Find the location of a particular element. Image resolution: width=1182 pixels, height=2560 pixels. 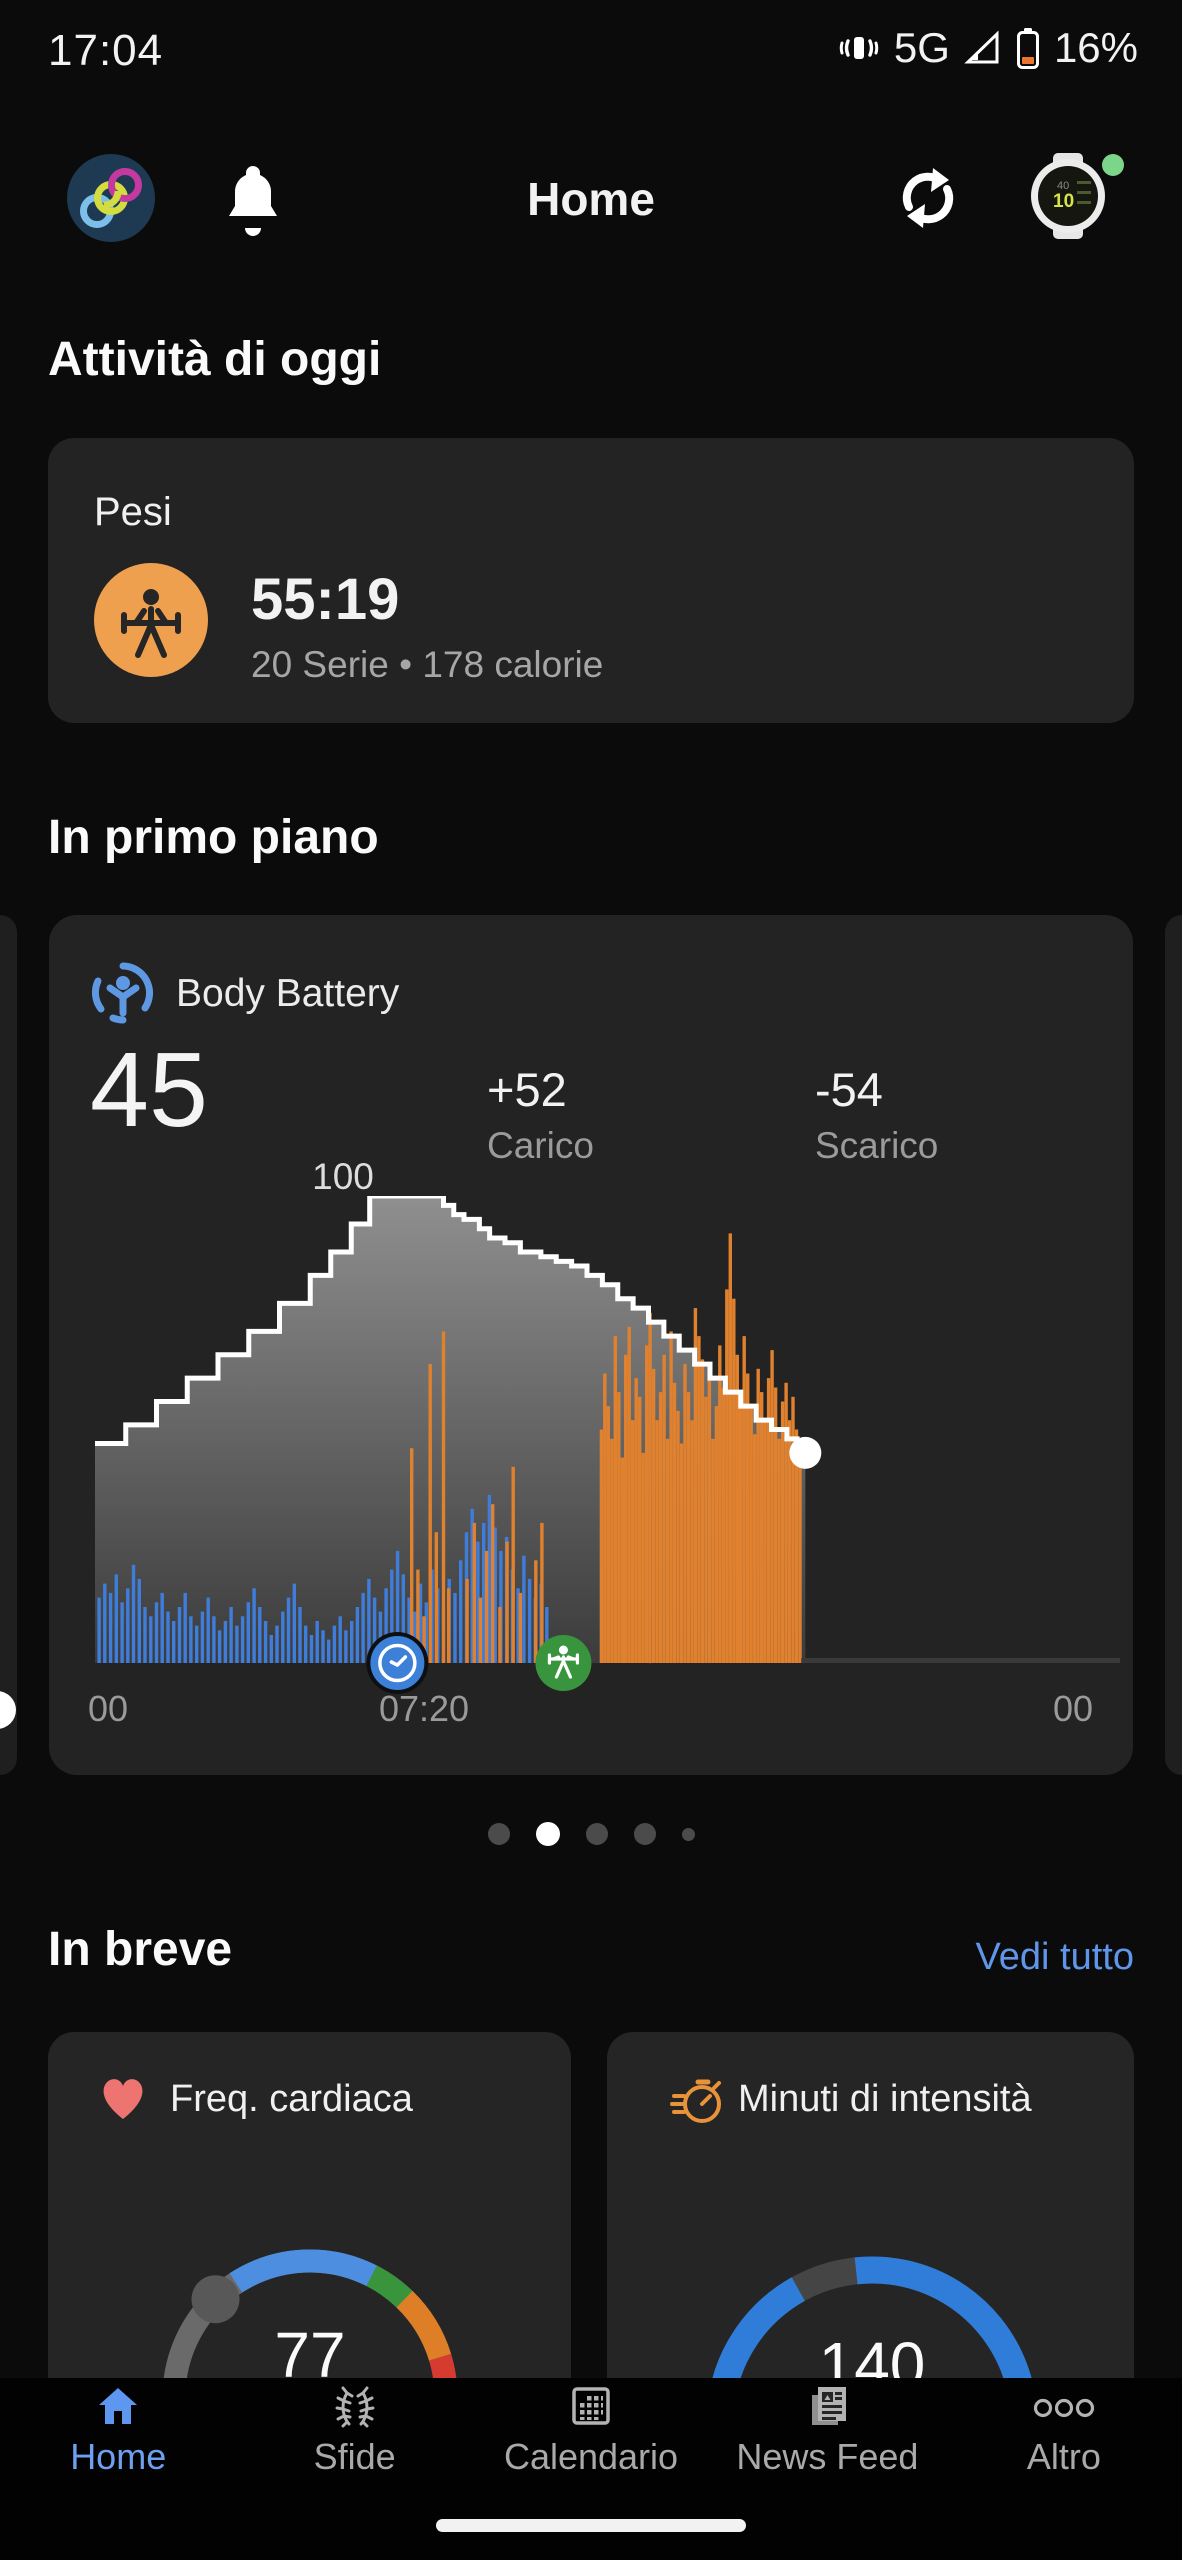

activity-details: 20 Serie • 178 calorie is located at coordinates (427, 664).